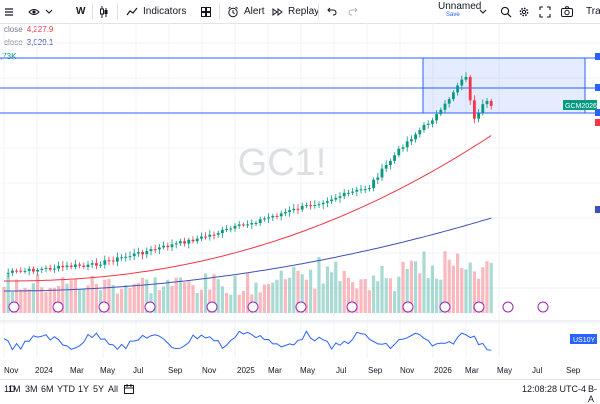 This screenshot has height=404, width=600. What do you see at coordinates (545, 11) in the screenshot?
I see `fullscreen-icon` at bounding box center [545, 11].